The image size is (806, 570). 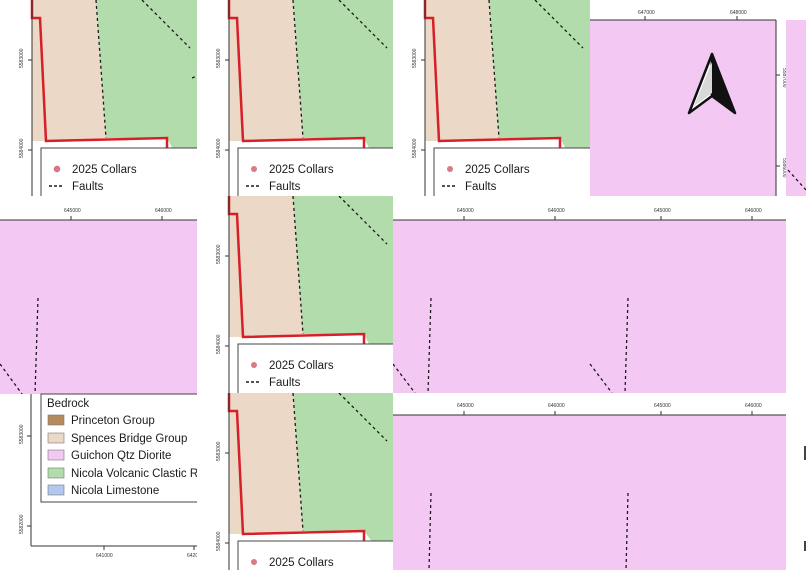 What do you see at coordinates (796, 383) in the screenshot?
I see `map-tile-edge` at bounding box center [796, 383].